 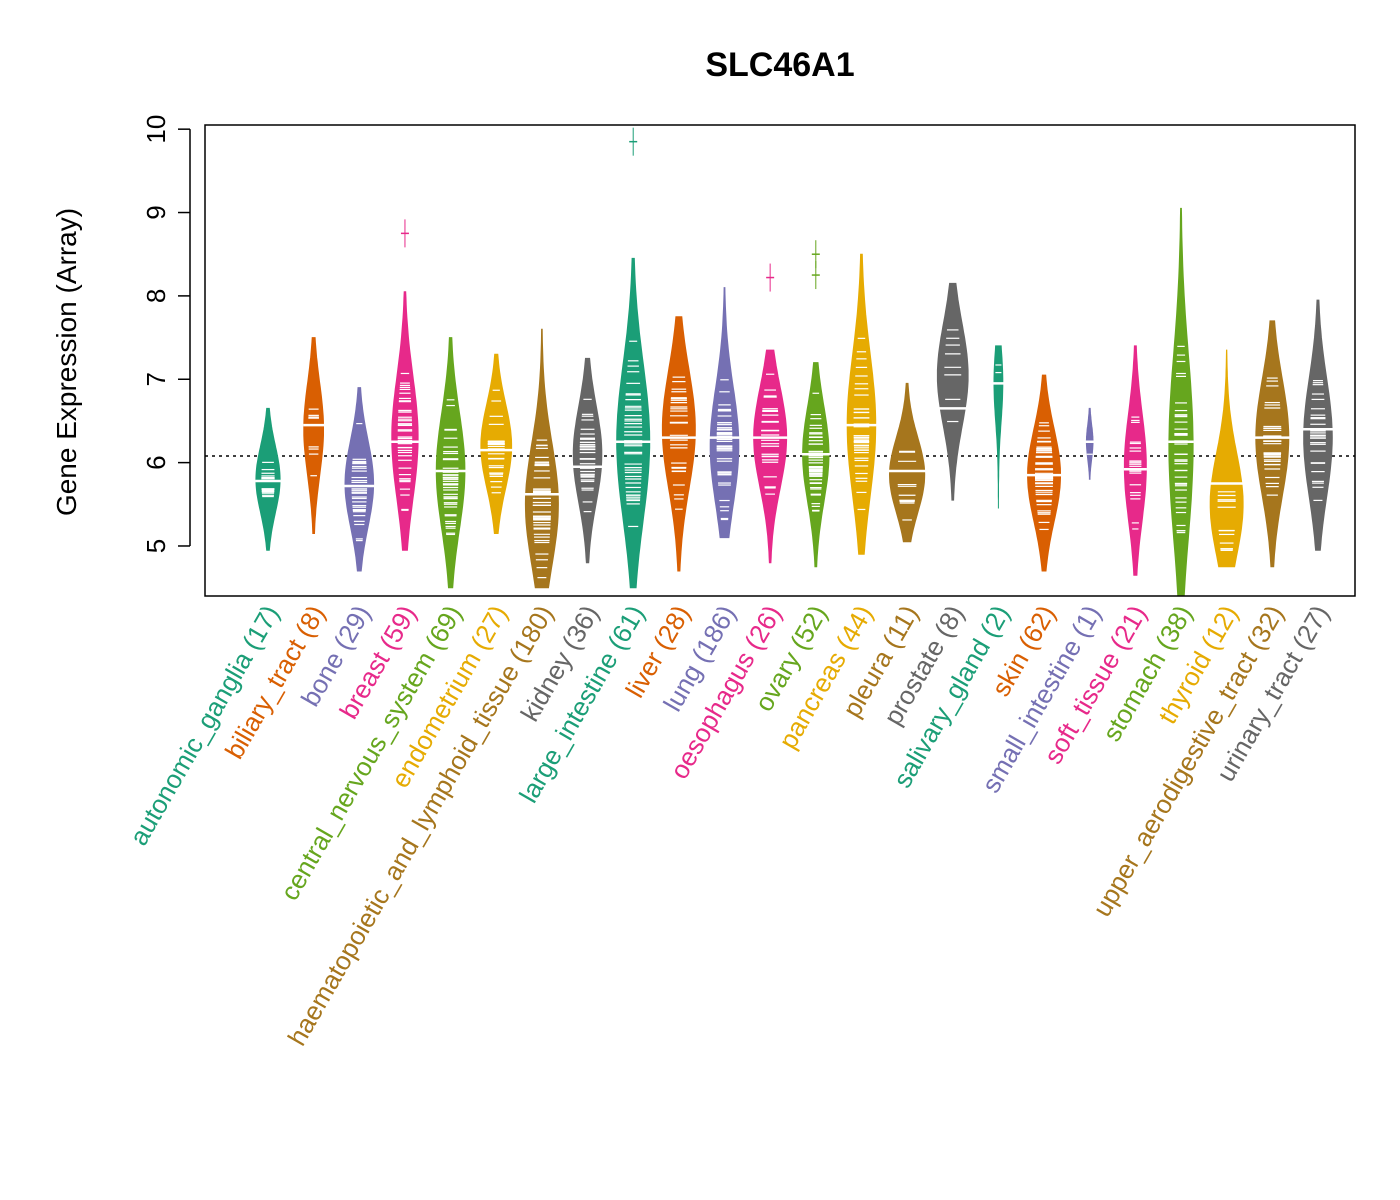 I want to click on y-tick-label: 5, so click(x=156, y=546).